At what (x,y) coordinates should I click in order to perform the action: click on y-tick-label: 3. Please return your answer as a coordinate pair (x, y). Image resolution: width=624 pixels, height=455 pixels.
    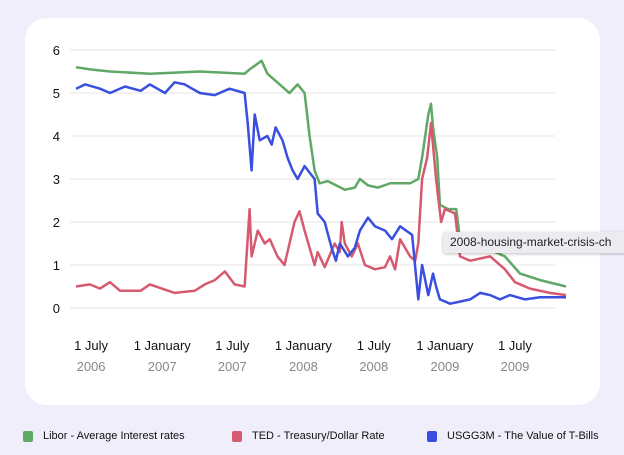
    Looking at the image, I should click on (56, 179).